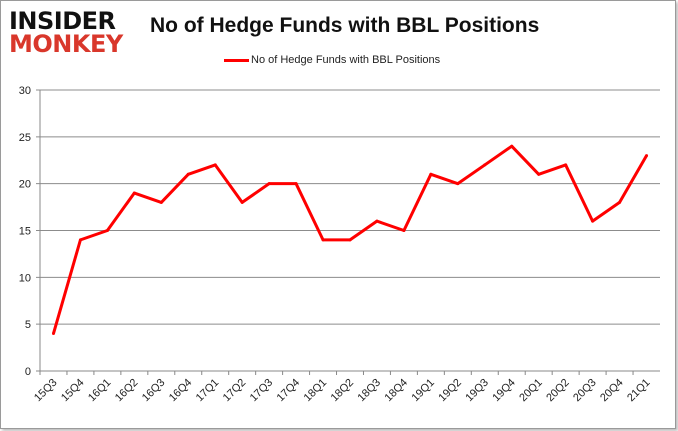 The width and height of the screenshot is (678, 431). I want to click on y-tick-label: 15, so click(25, 232).